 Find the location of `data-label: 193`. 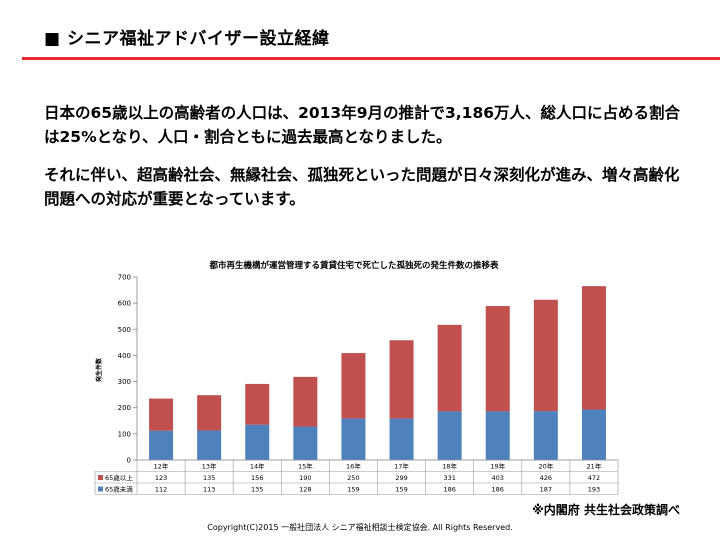

data-label: 193 is located at coordinates (594, 490).